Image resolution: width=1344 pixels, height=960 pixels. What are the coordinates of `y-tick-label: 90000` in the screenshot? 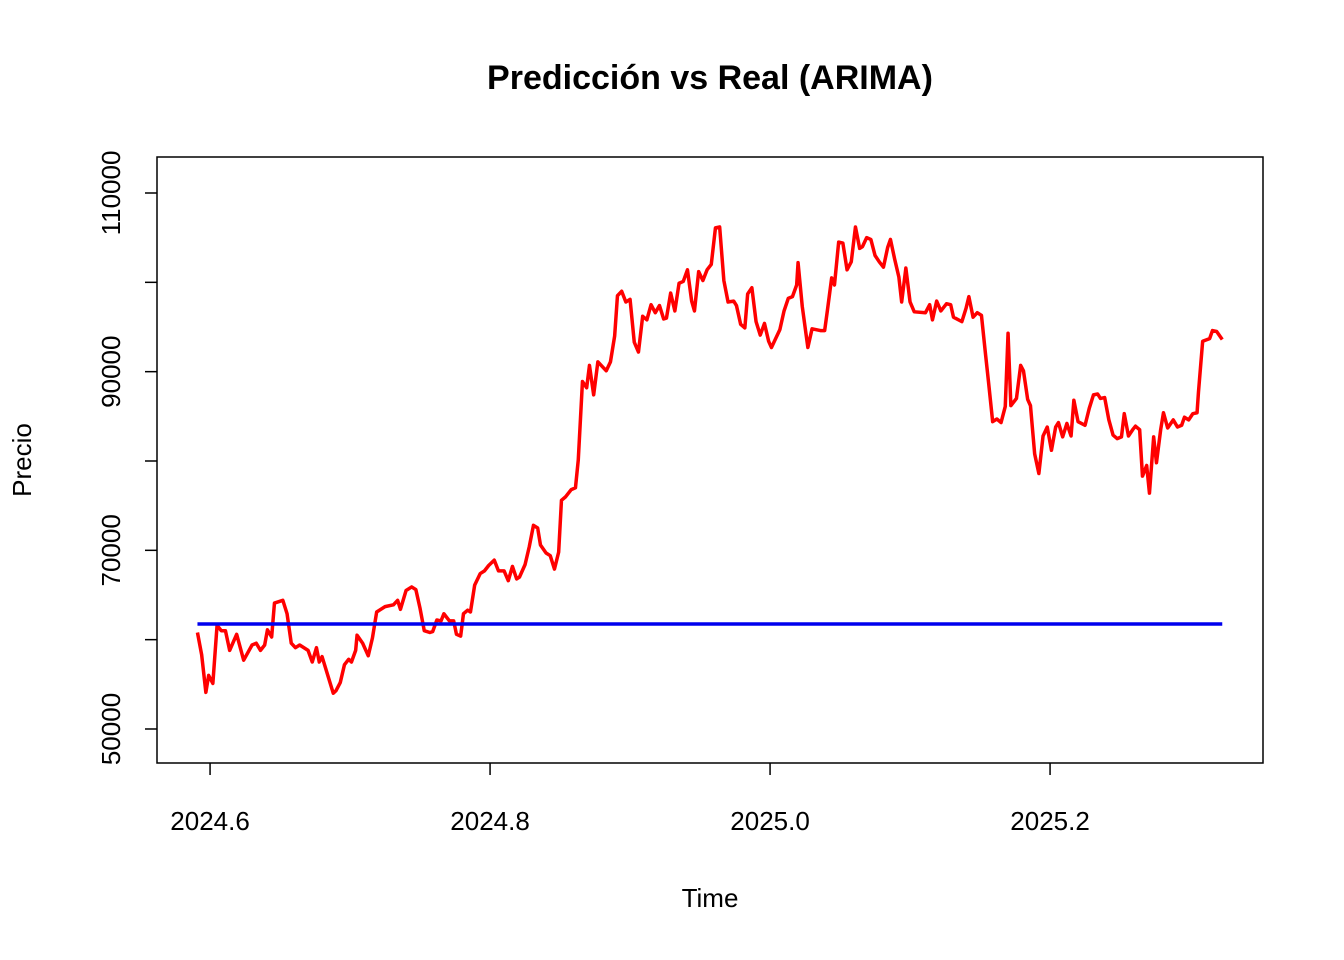 It's located at (111, 372).